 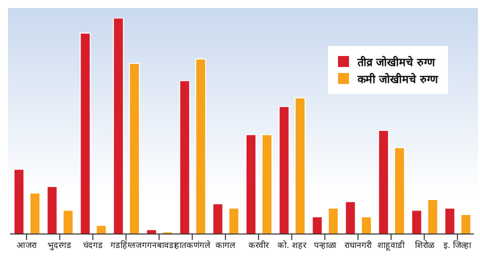 What do you see at coordinates (392, 246) in the screenshot?
I see `x-tick-label: शाहूवाडी` at bounding box center [392, 246].